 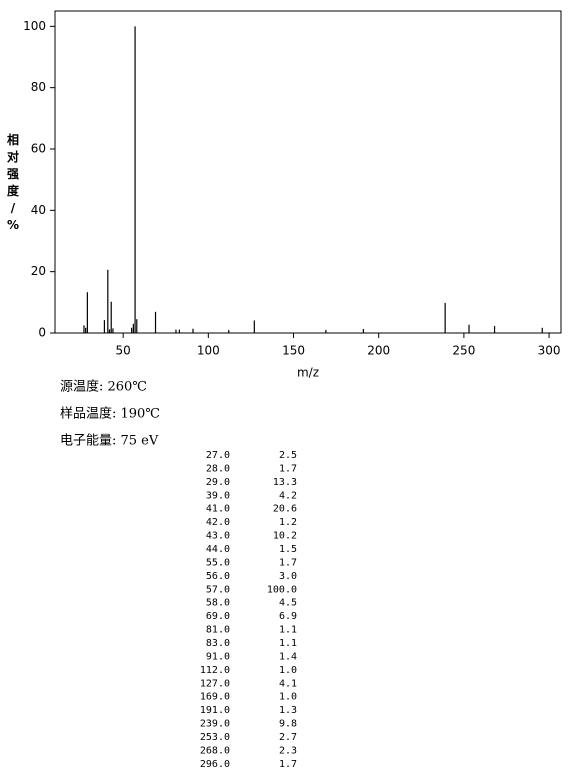 I want to click on table-intensity: 2.7, so click(x=288, y=737).